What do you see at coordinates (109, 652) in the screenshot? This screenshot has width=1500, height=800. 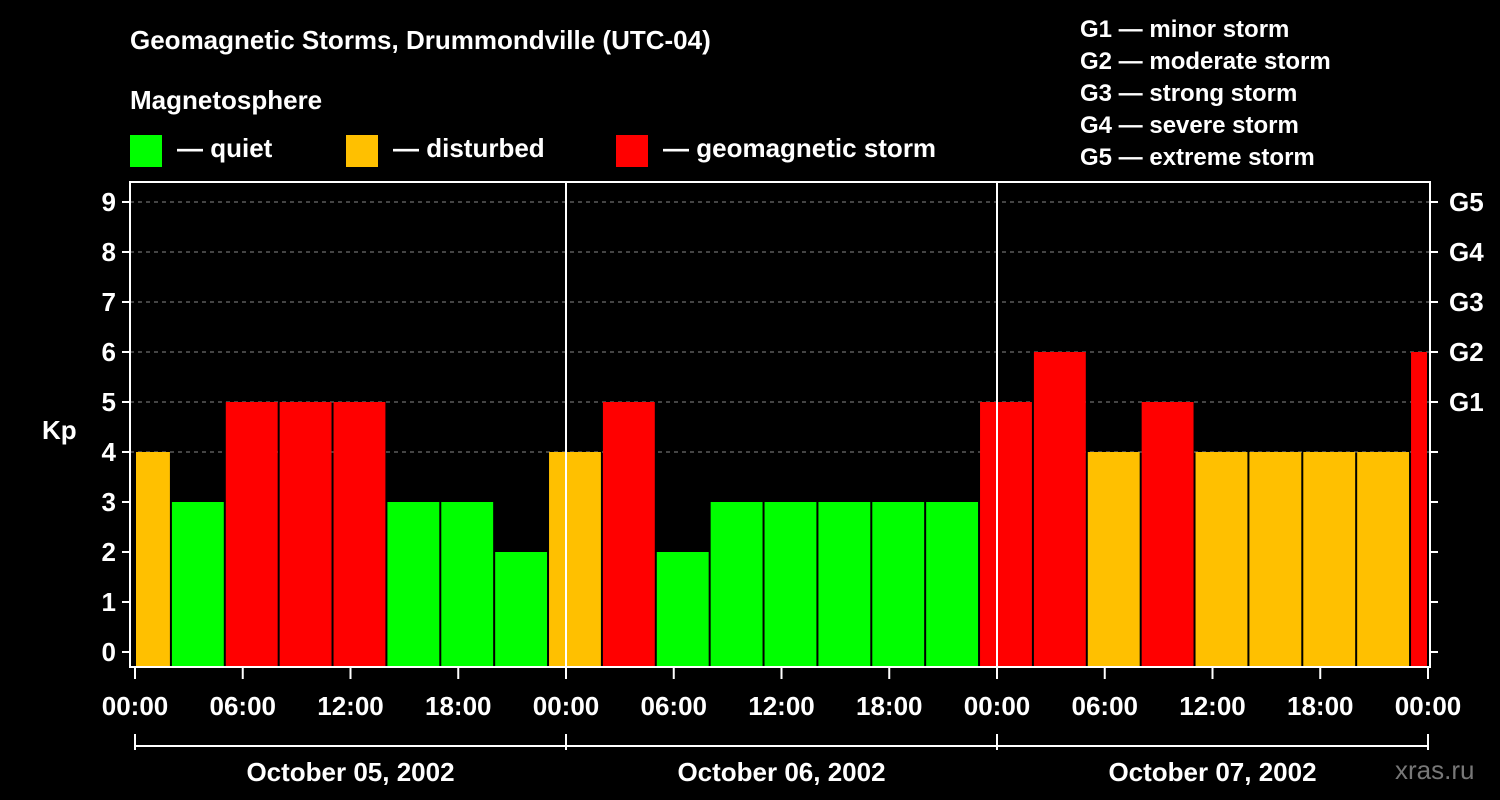 I see `y-tick-label: 0` at bounding box center [109, 652].